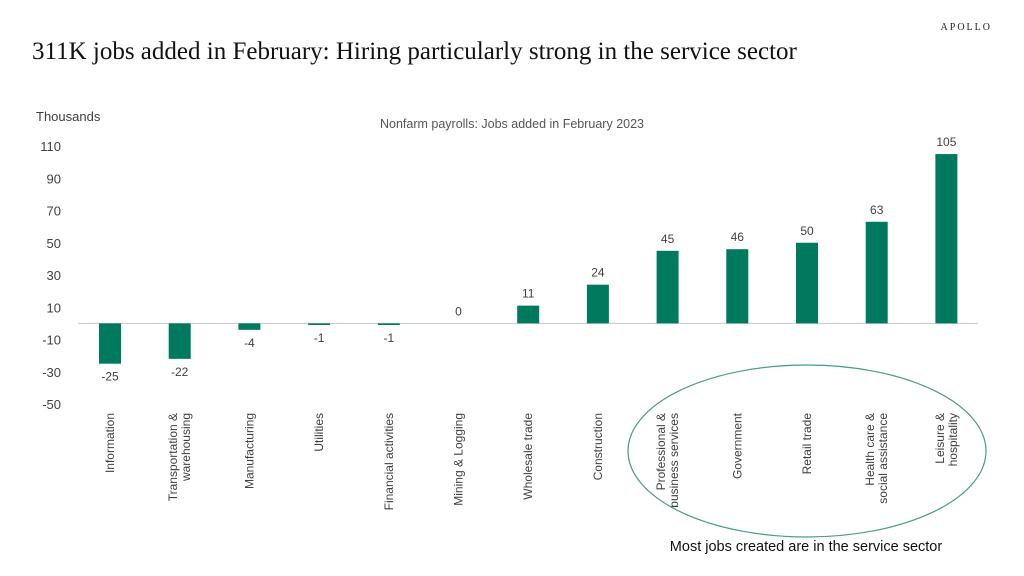 The image size is (1024, 576). Describe the element at coordinates (966, 27) in the screenshot. I see `brand-logo-text: APOLLO` at that location.